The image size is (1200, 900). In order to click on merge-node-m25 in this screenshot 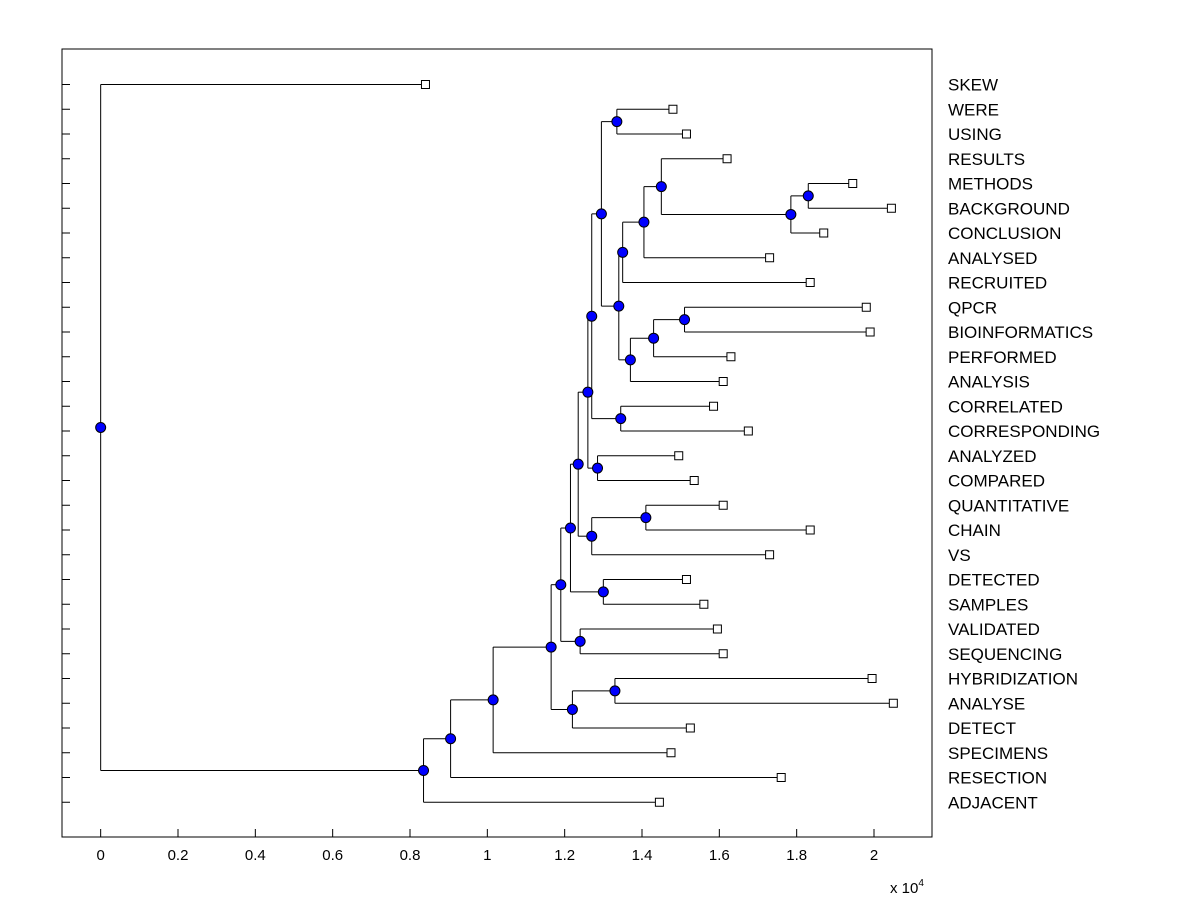, I will do `click(551, 647)`.